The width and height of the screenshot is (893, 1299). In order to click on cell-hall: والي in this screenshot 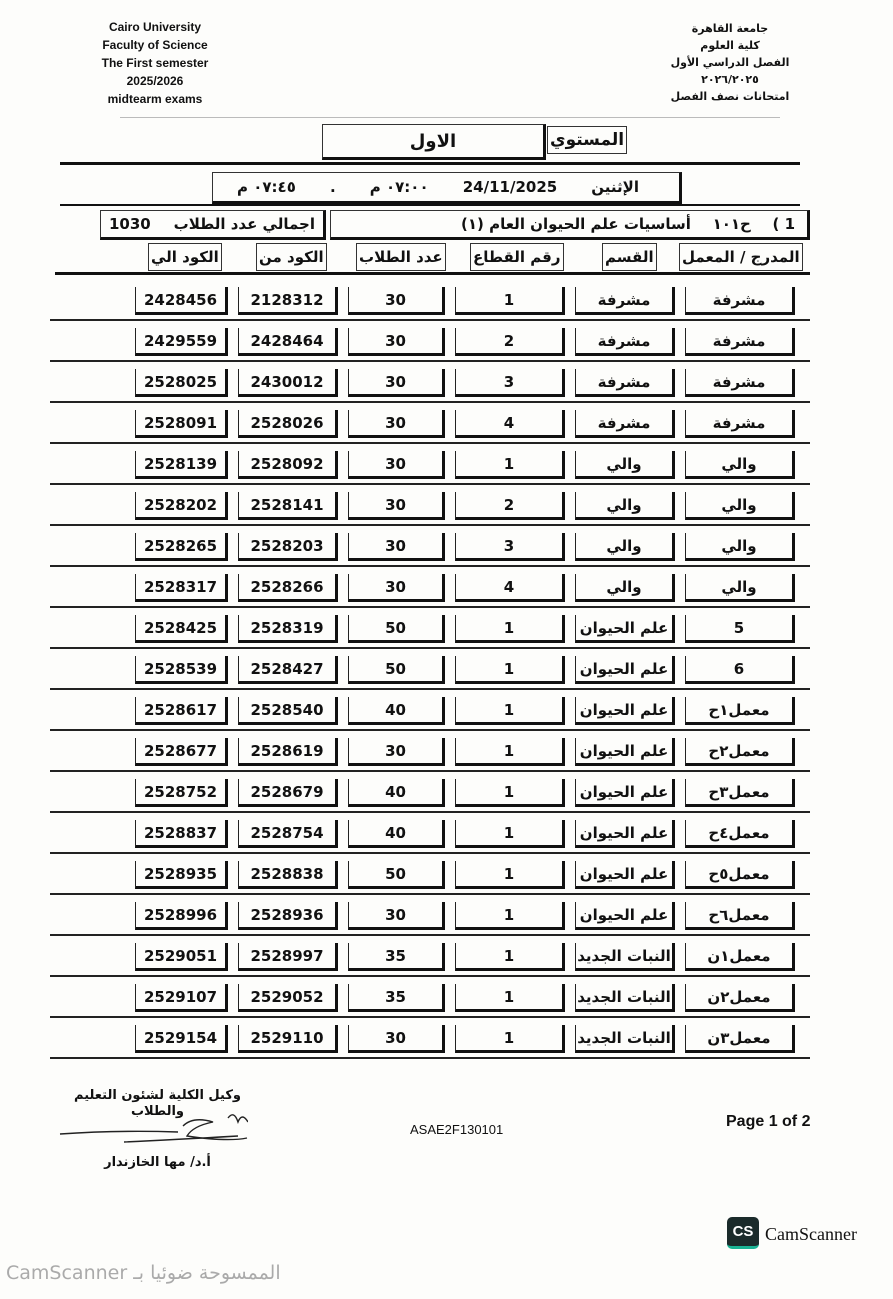, I will do `click(740, 465)`.